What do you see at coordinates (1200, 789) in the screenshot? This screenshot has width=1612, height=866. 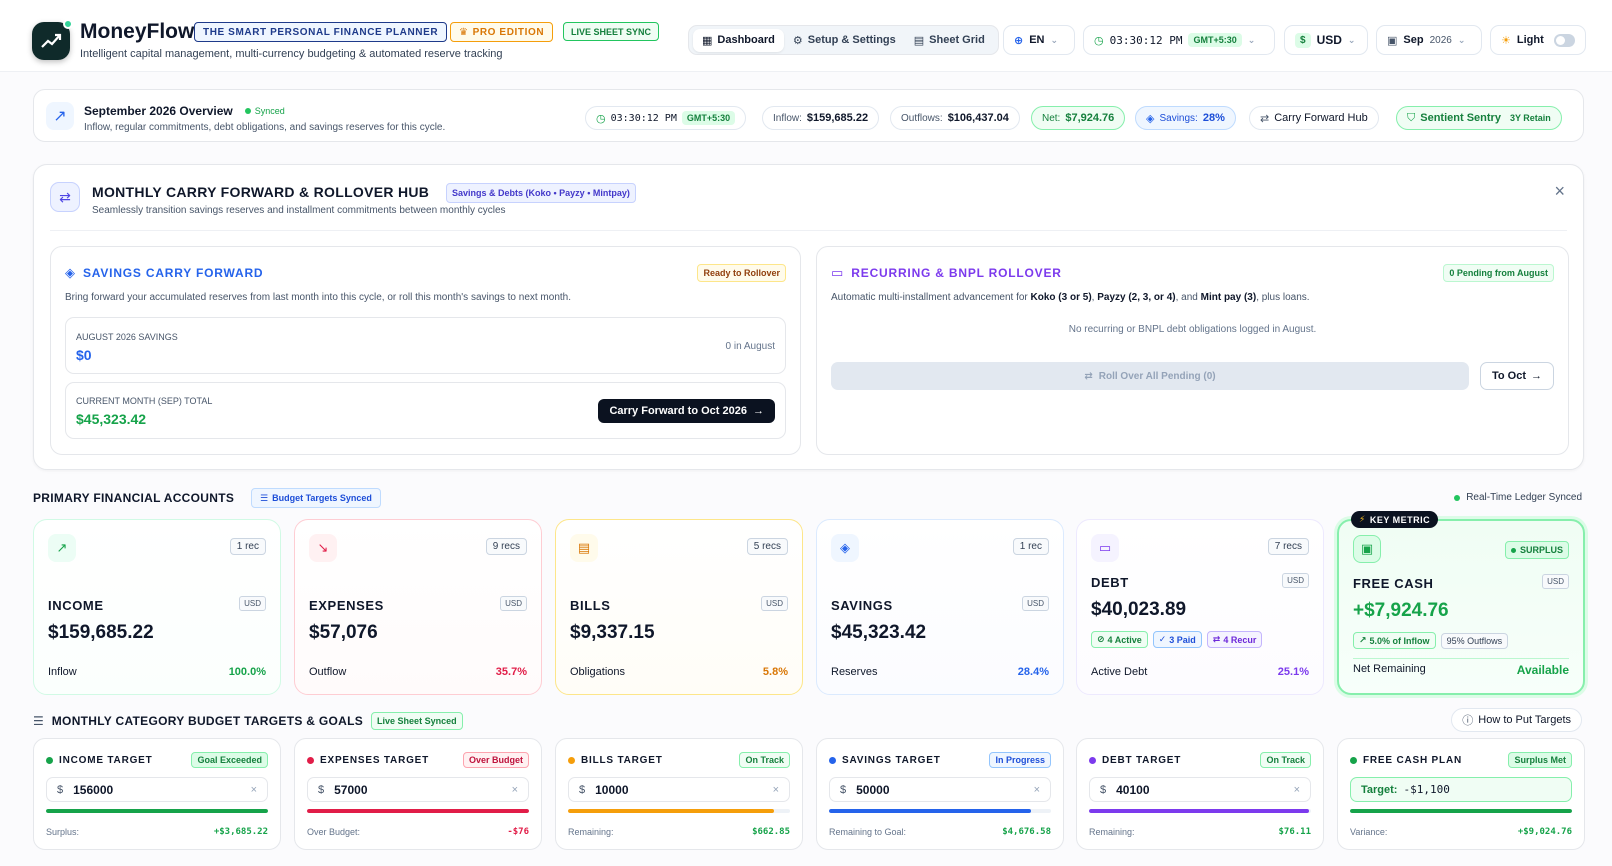 I see `target-input: $40100 ×` at bounding box center [1200, 789].